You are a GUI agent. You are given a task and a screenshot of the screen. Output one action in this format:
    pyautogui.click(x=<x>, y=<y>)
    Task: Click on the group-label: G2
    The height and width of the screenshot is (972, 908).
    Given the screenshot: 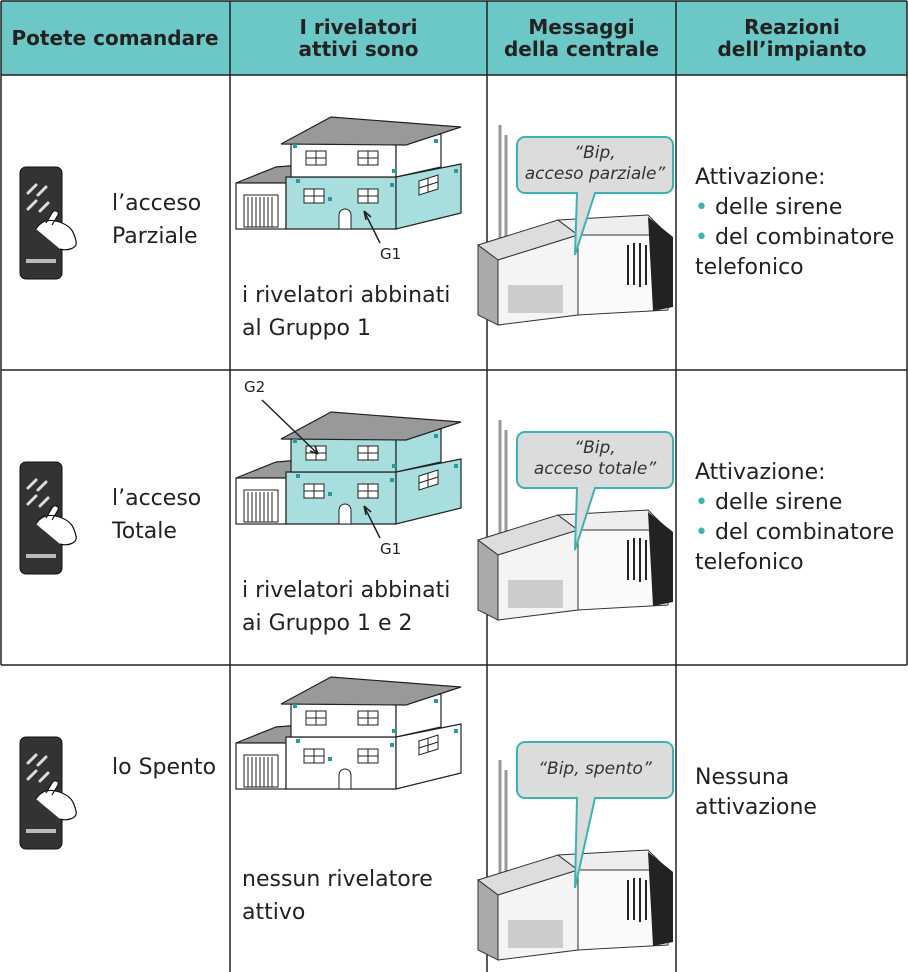 What is the action you would take?
    pyautogui.click(x=255, y=387)
    